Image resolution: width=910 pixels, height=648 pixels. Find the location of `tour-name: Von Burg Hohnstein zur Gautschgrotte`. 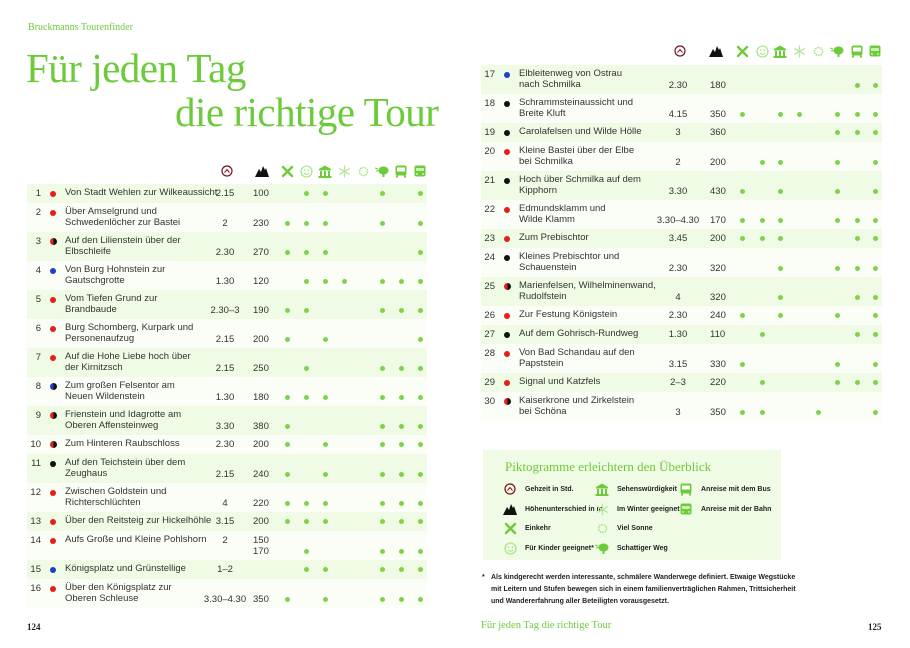

tour-name: Von Burg Hohnstein zur Gautschgrotte is located at coordinates (115, 275).